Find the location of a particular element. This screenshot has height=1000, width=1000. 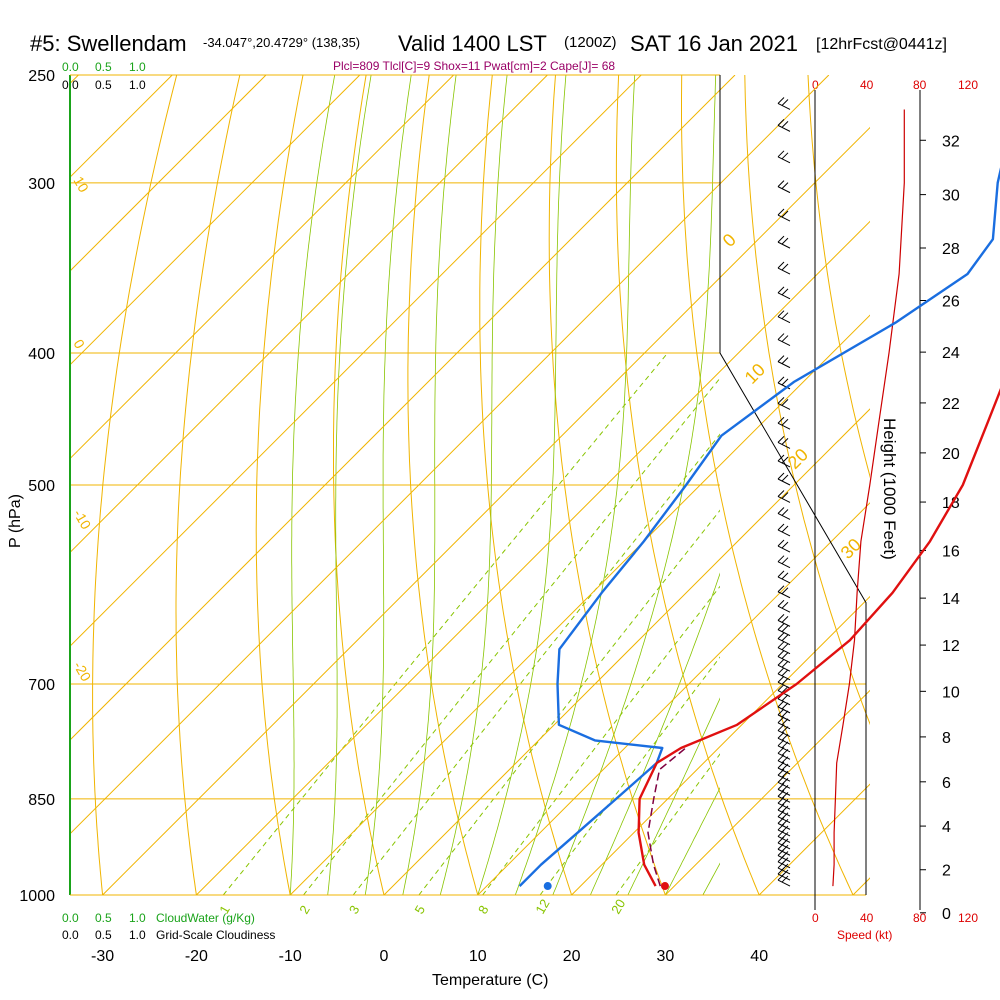

cloudiness-label: Grid-Scale Cloudiness is located at coordinates (215, 935).